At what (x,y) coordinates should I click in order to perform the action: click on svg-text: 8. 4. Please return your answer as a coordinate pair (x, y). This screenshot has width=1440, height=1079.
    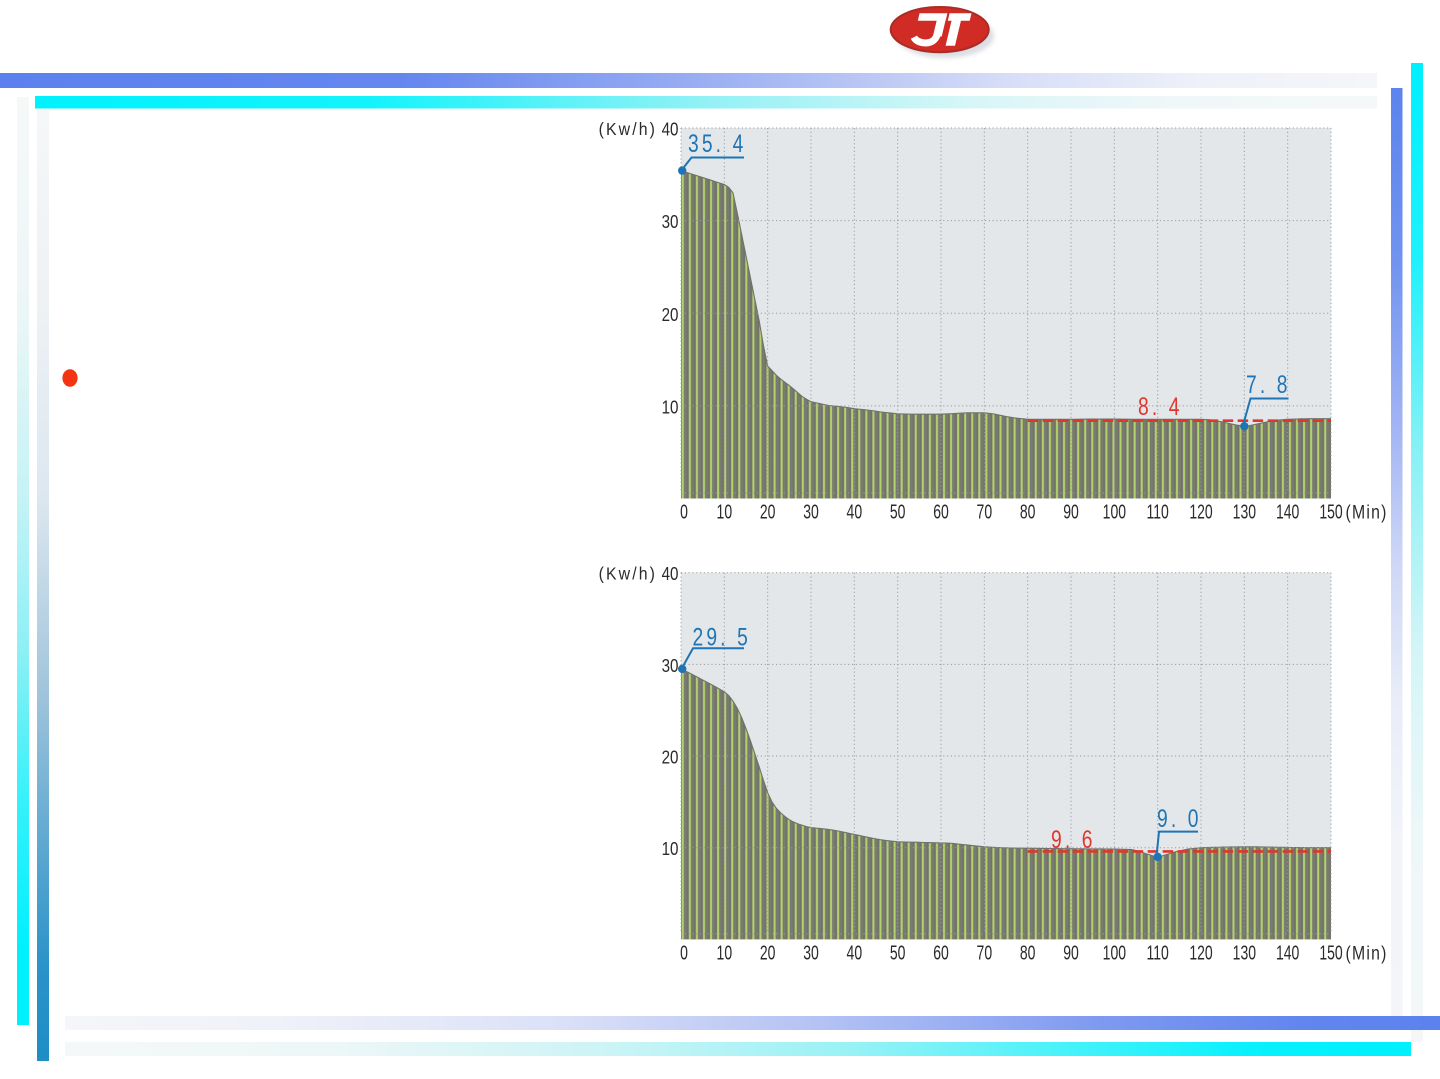
    Looking at the image, I should click on (1160, 407).